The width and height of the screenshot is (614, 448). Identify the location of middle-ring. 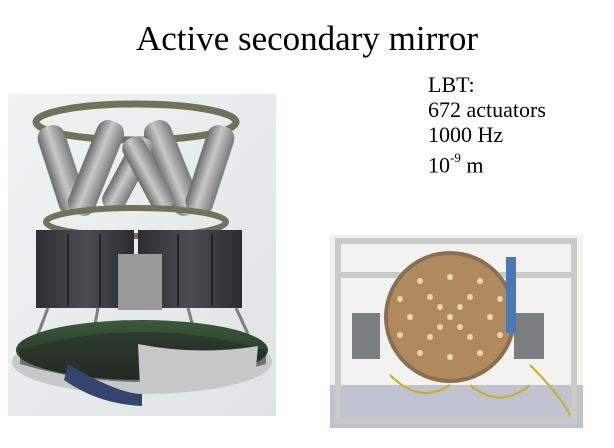
(136, 222).